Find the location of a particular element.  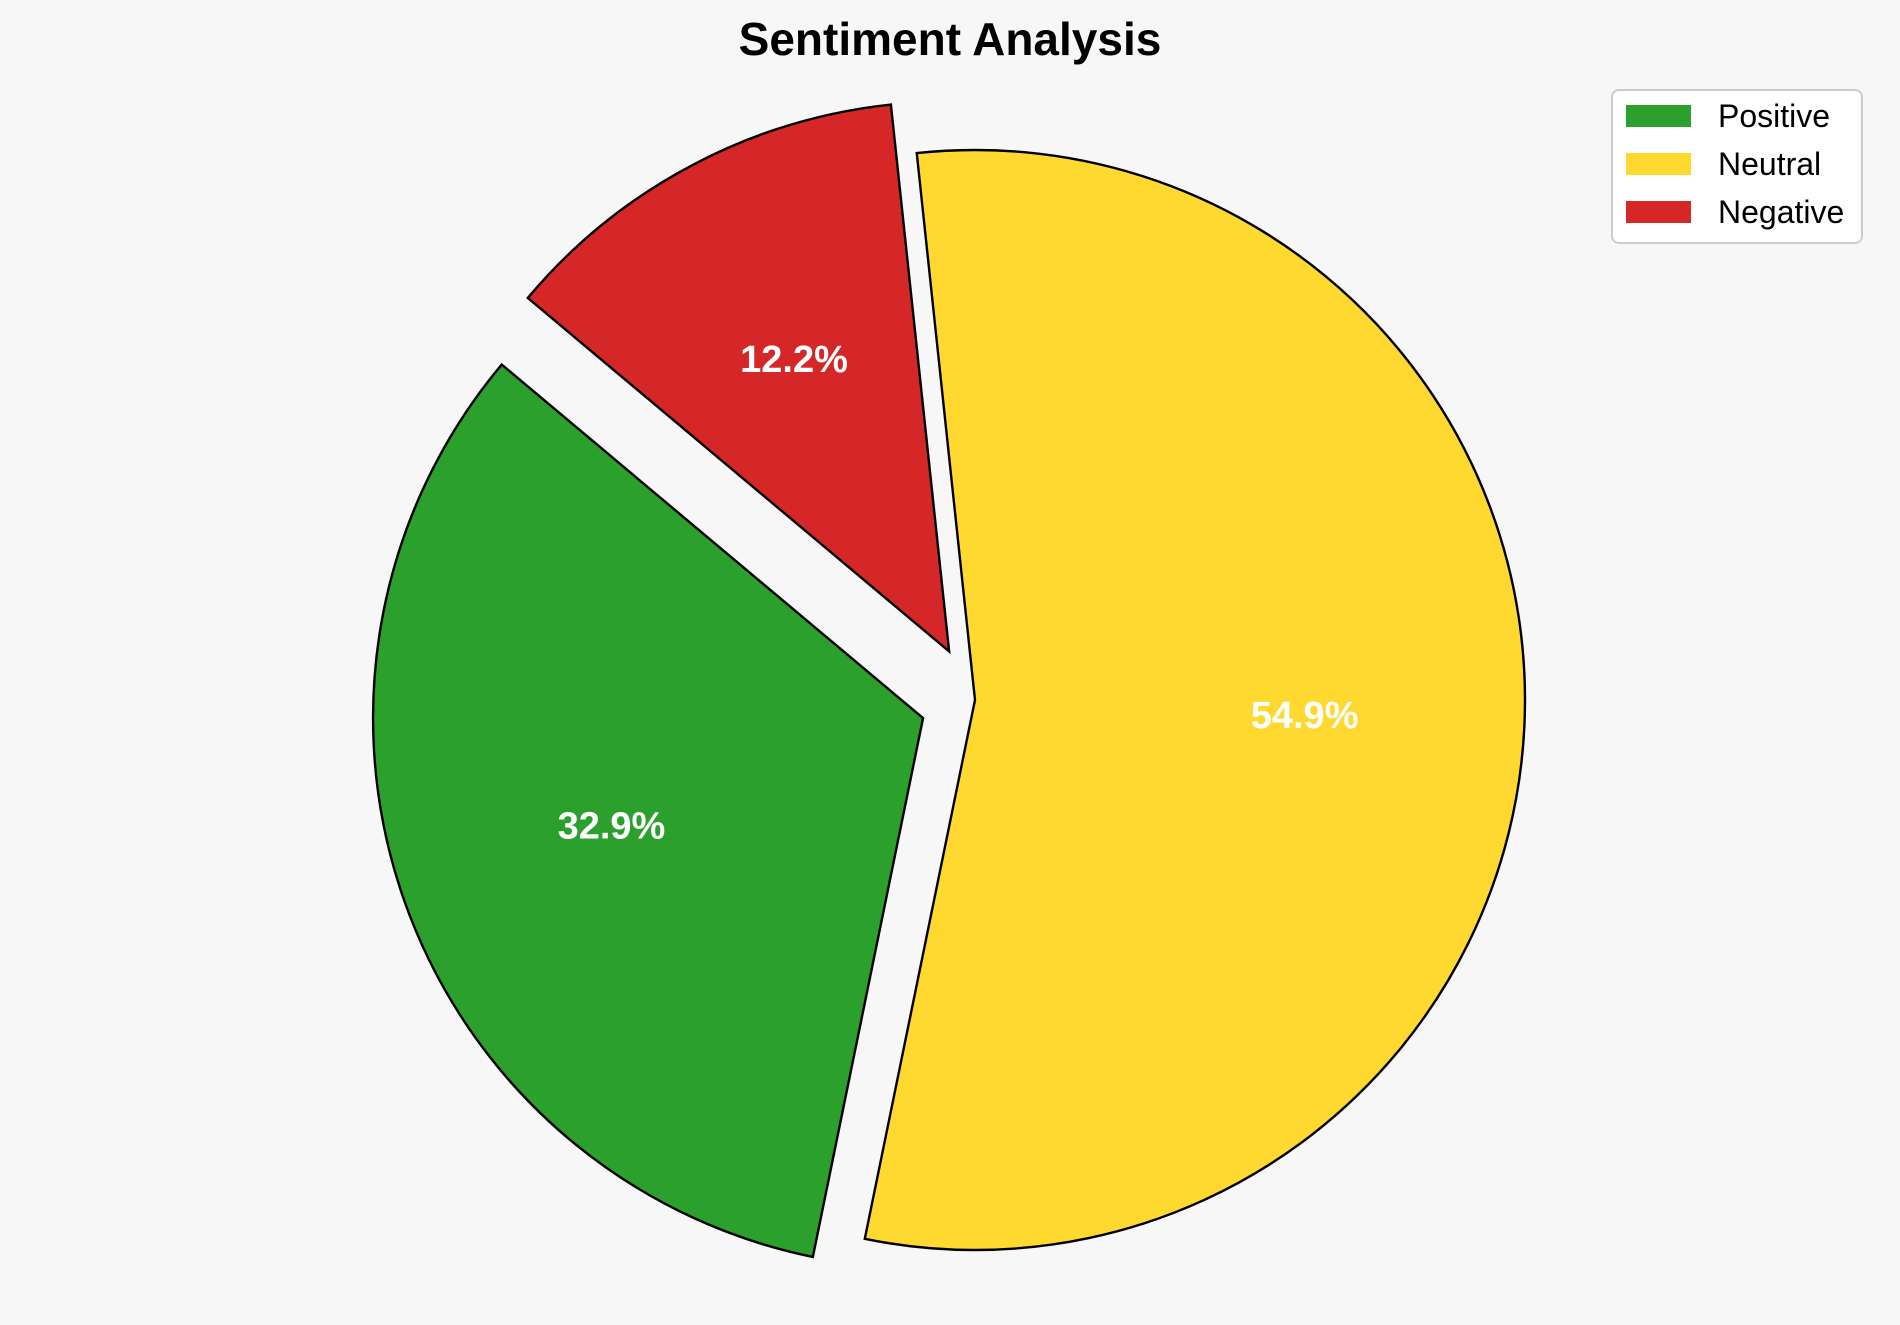

legend: Positive Neutral Negative is located at coordinates (1737, 166).